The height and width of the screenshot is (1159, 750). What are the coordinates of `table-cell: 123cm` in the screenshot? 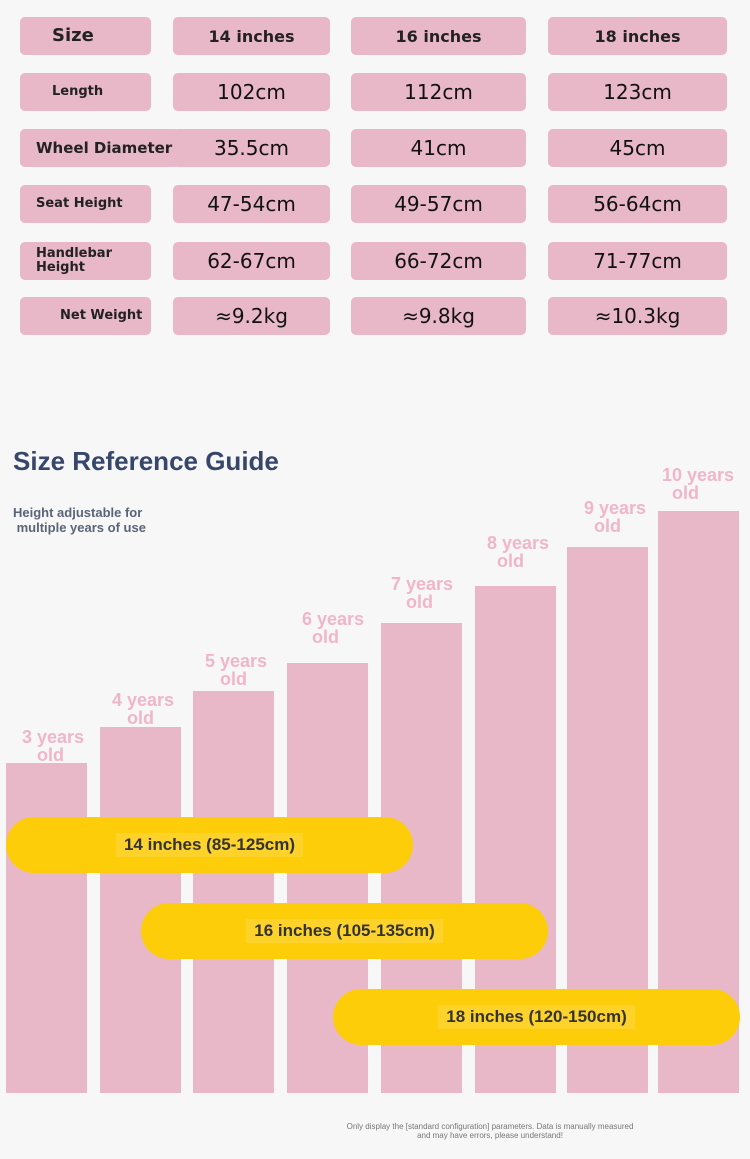 It's located at (637, 92).